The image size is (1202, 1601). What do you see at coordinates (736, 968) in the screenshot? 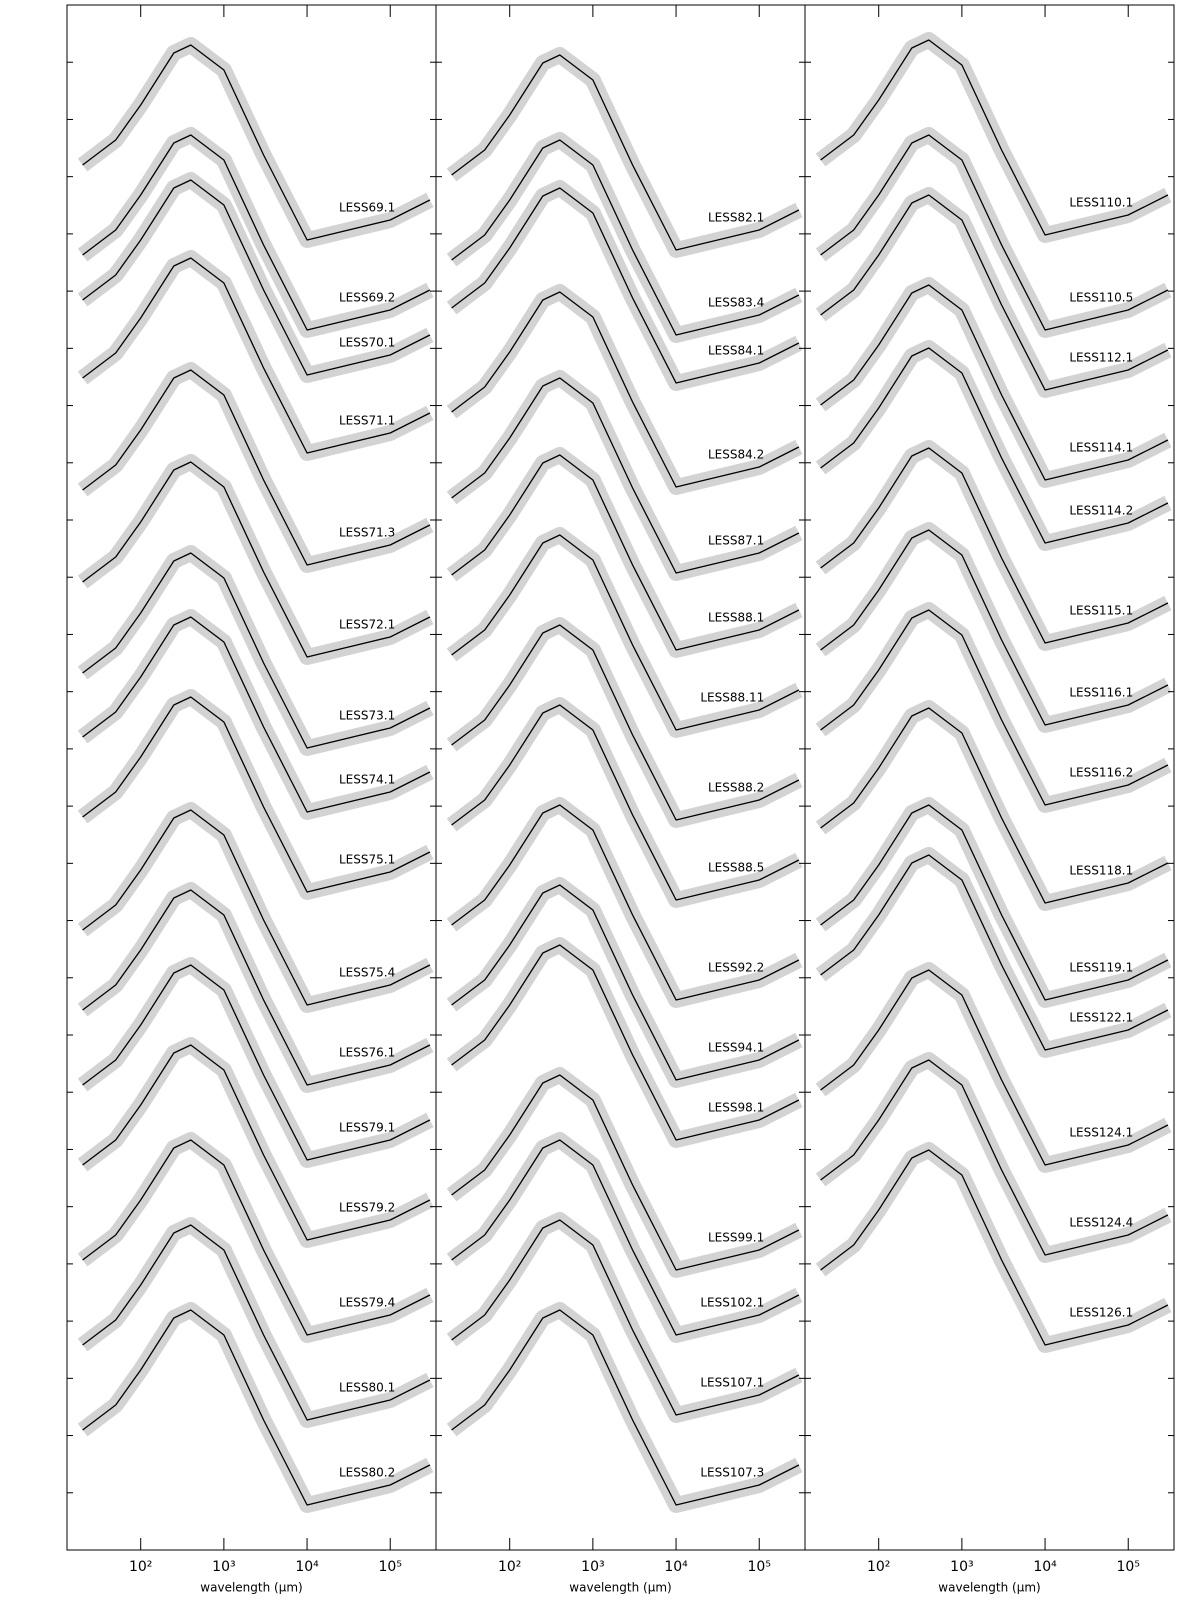
I see `series-label: LESS92.2` at bounding box center [736, 968].